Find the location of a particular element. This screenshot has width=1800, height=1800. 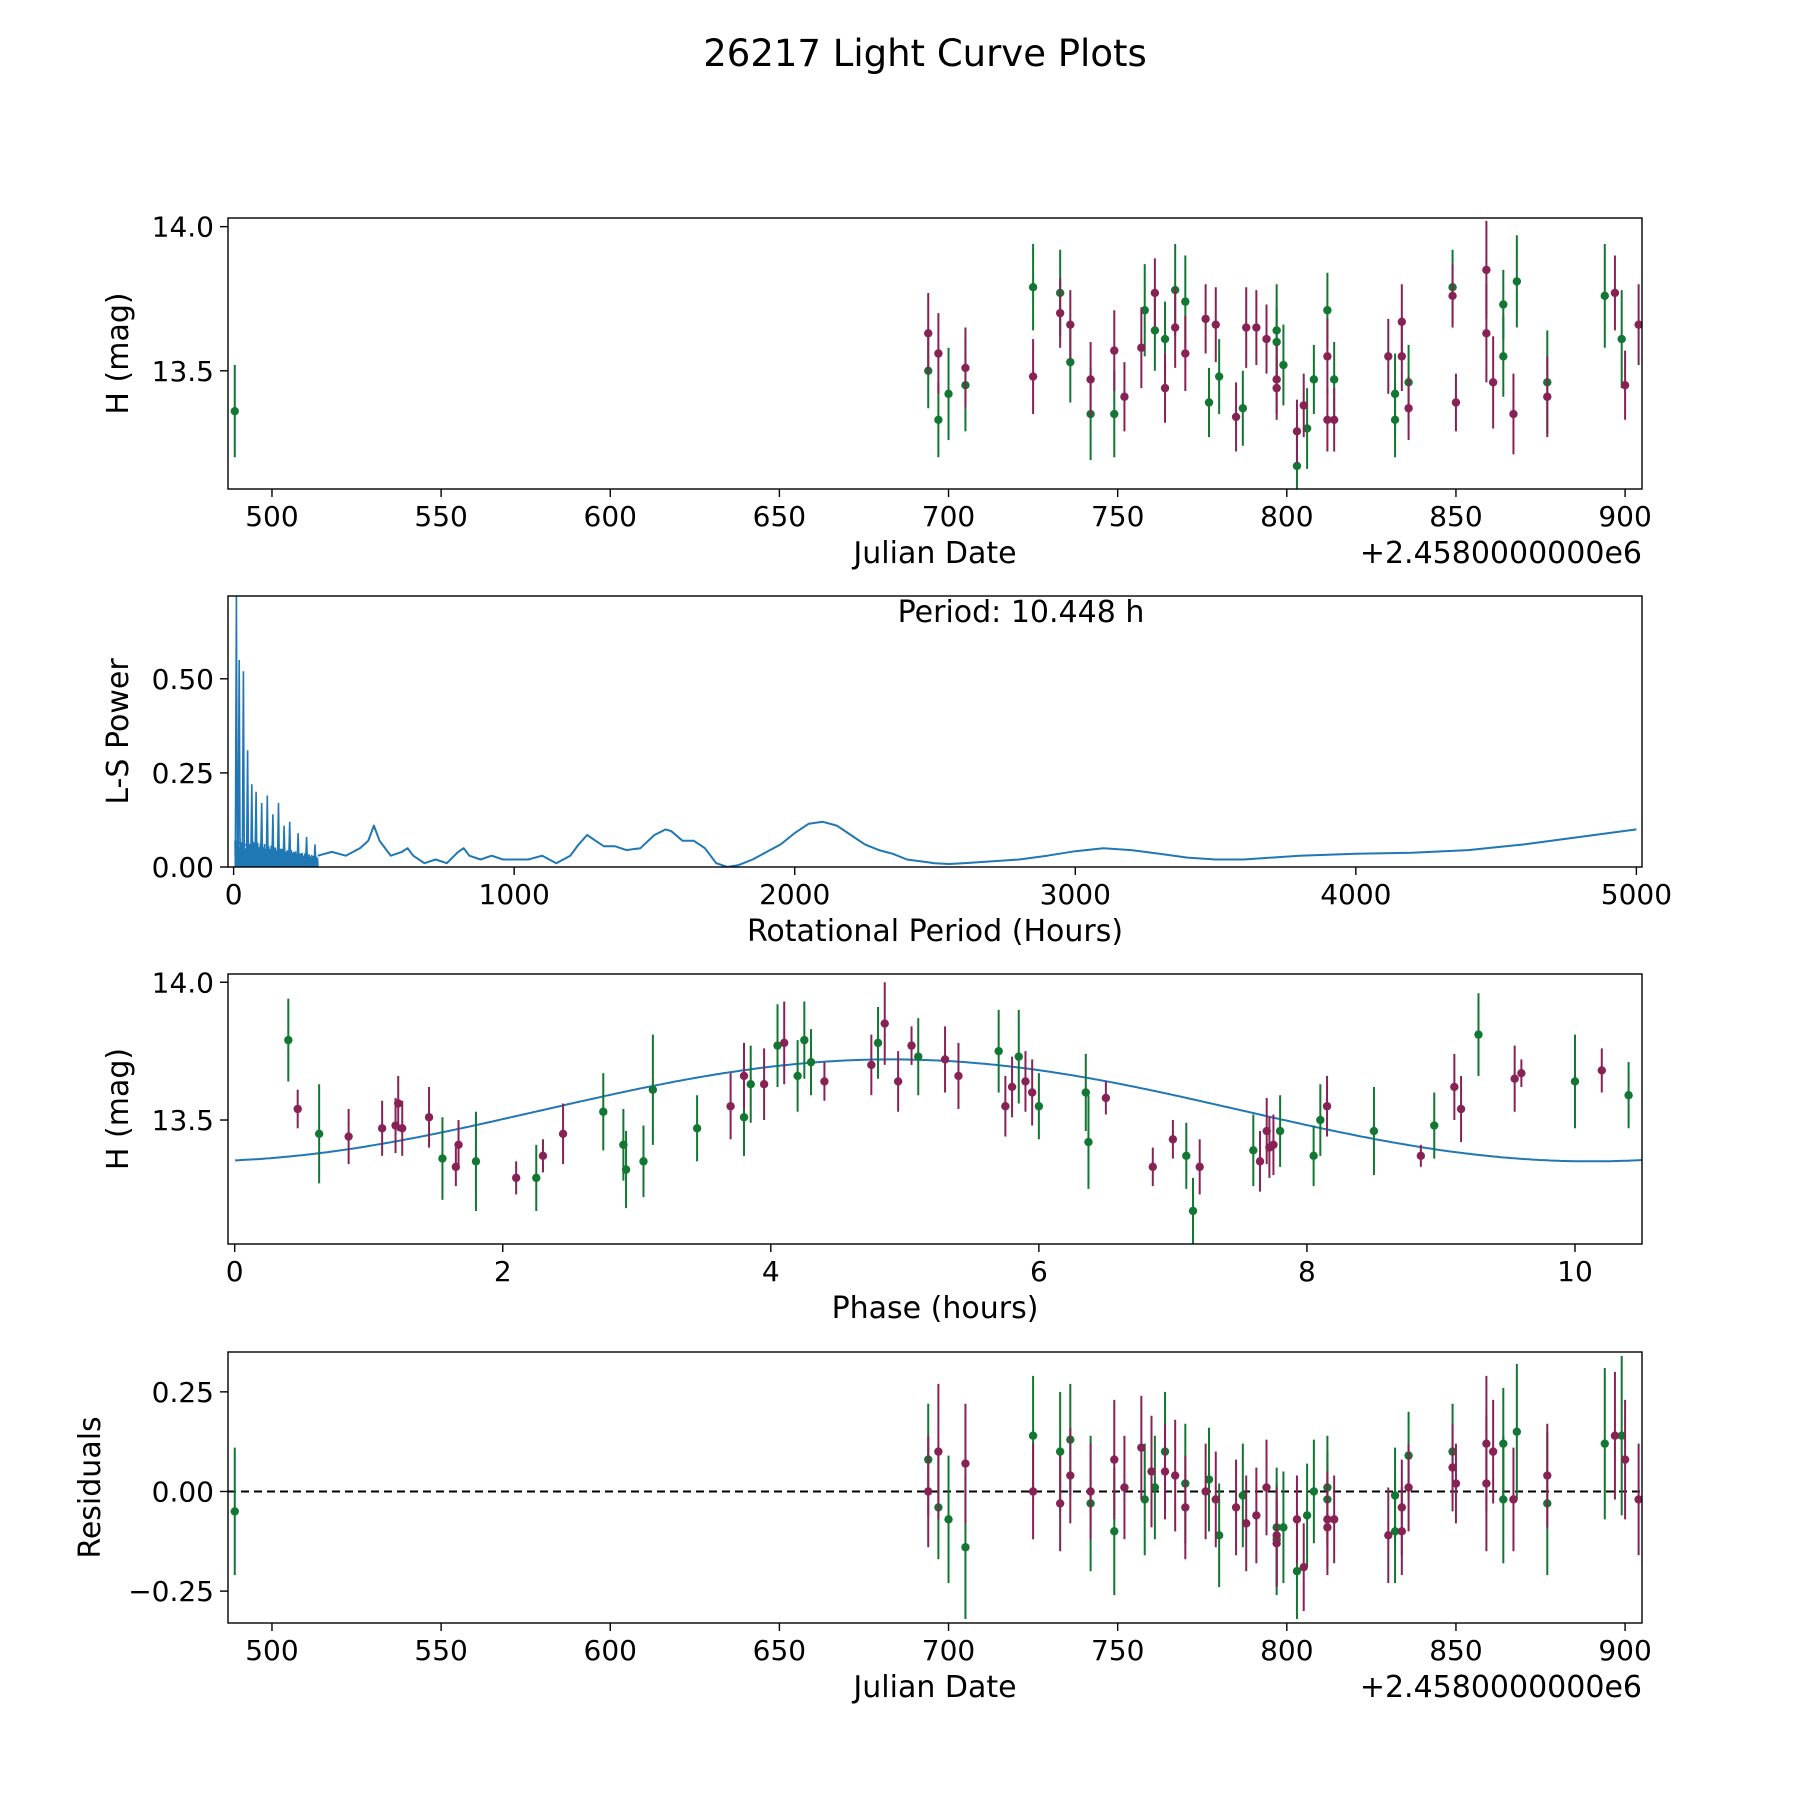

x-tick-label: 4000 is located at coordinates (1355, 894).